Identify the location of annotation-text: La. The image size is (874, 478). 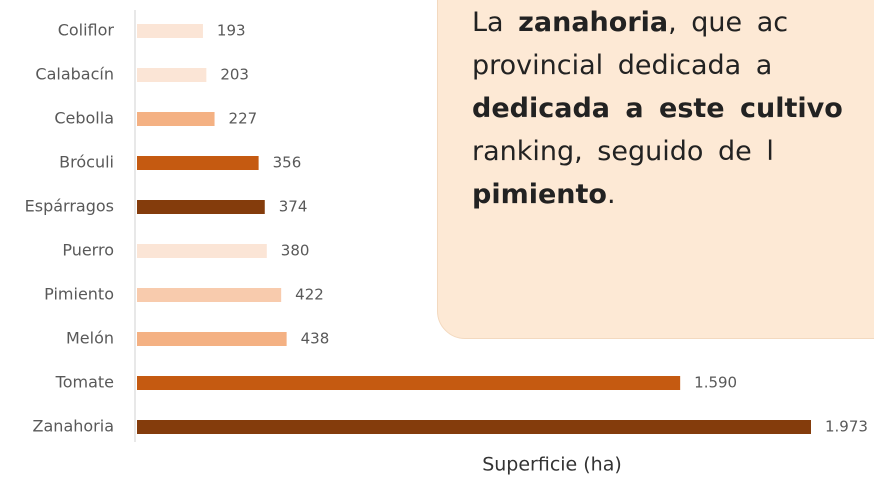
(495, 22).